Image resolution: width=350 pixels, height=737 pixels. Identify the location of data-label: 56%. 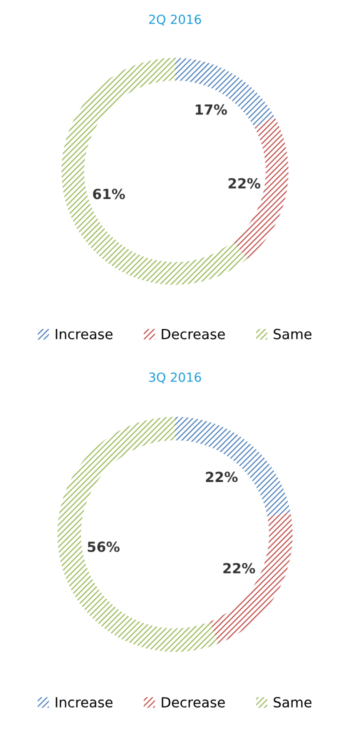
(104, 547).